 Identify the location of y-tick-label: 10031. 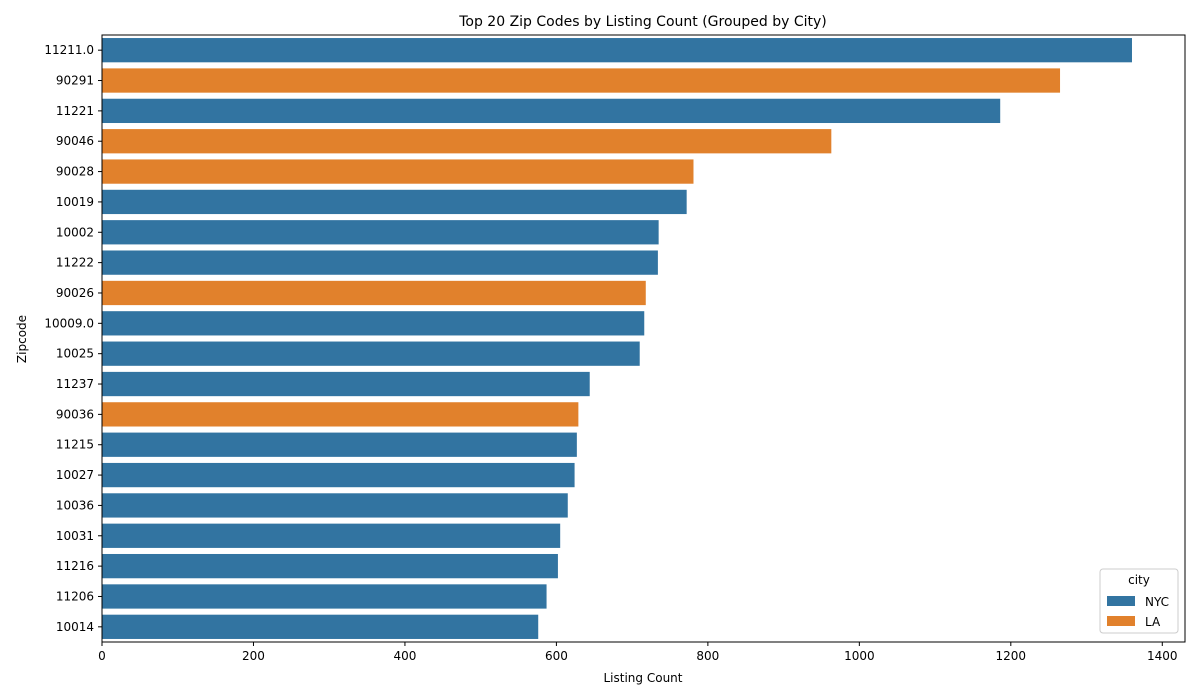
(75, 536).